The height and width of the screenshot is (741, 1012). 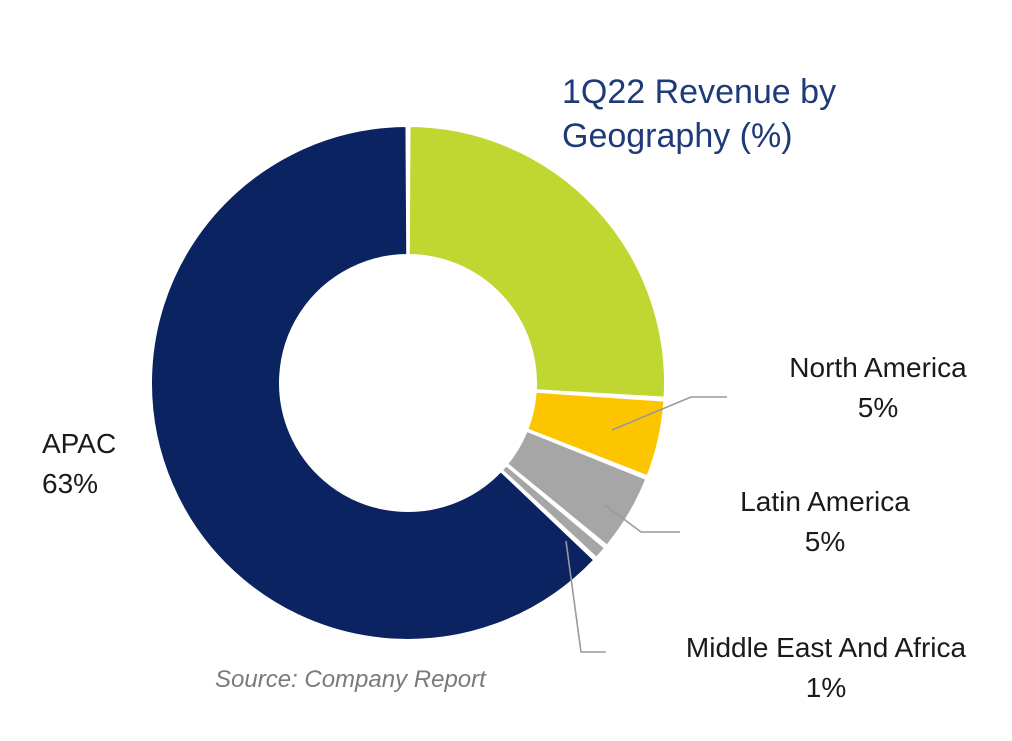 I want to click on slice-north-america, so click(x=595, y=434).